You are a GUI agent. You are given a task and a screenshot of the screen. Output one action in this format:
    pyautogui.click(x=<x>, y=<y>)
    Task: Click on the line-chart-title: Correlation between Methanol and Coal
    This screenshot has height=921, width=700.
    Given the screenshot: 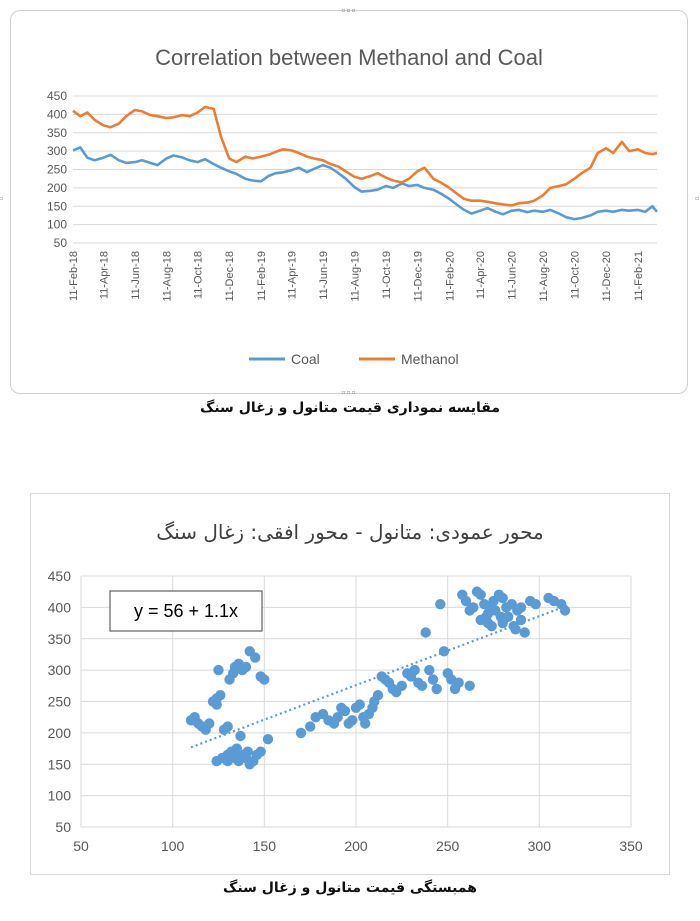 What is the action you would take?
    pyautogui.click(x=349, y=57)
    